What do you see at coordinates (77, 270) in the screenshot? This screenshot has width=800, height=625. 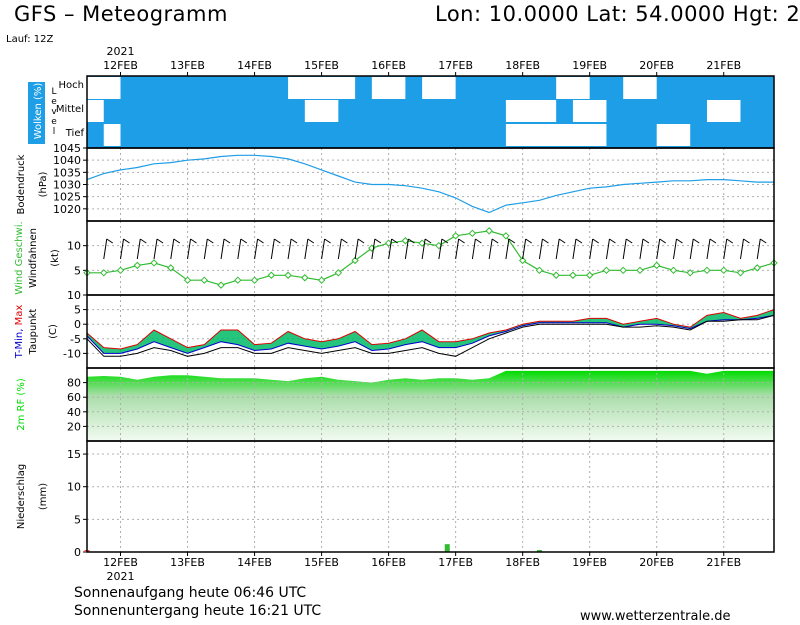 I see `wind-tick-label: 5` at bounding box center [77, 270].